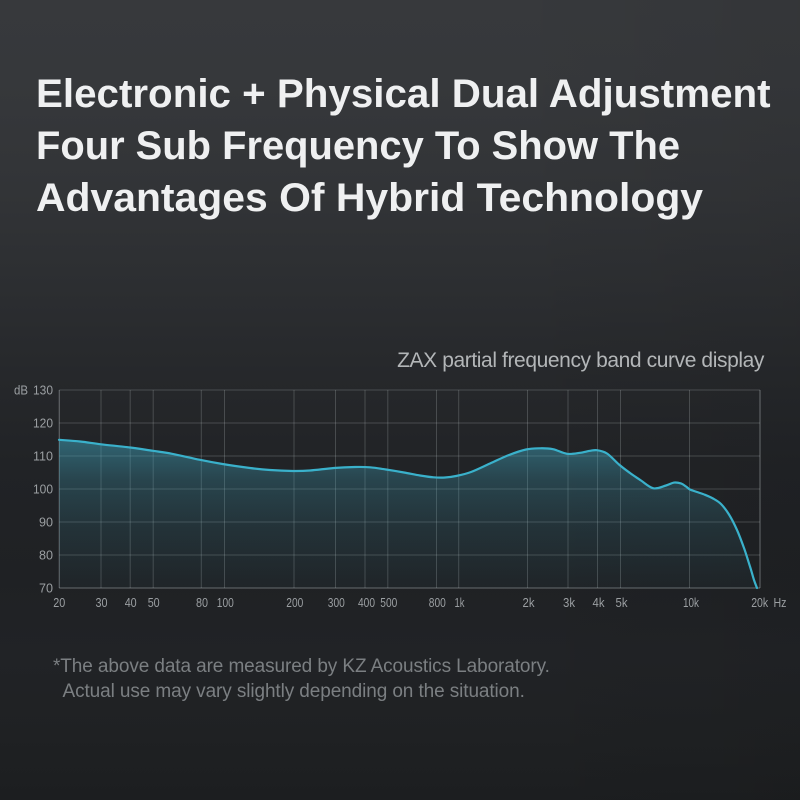 Image resolution: width=800 pixels, height=800 pixels. Describe the element at coordinates (43, 390) in the screenshot. I see `svg-text: 130` at that location.